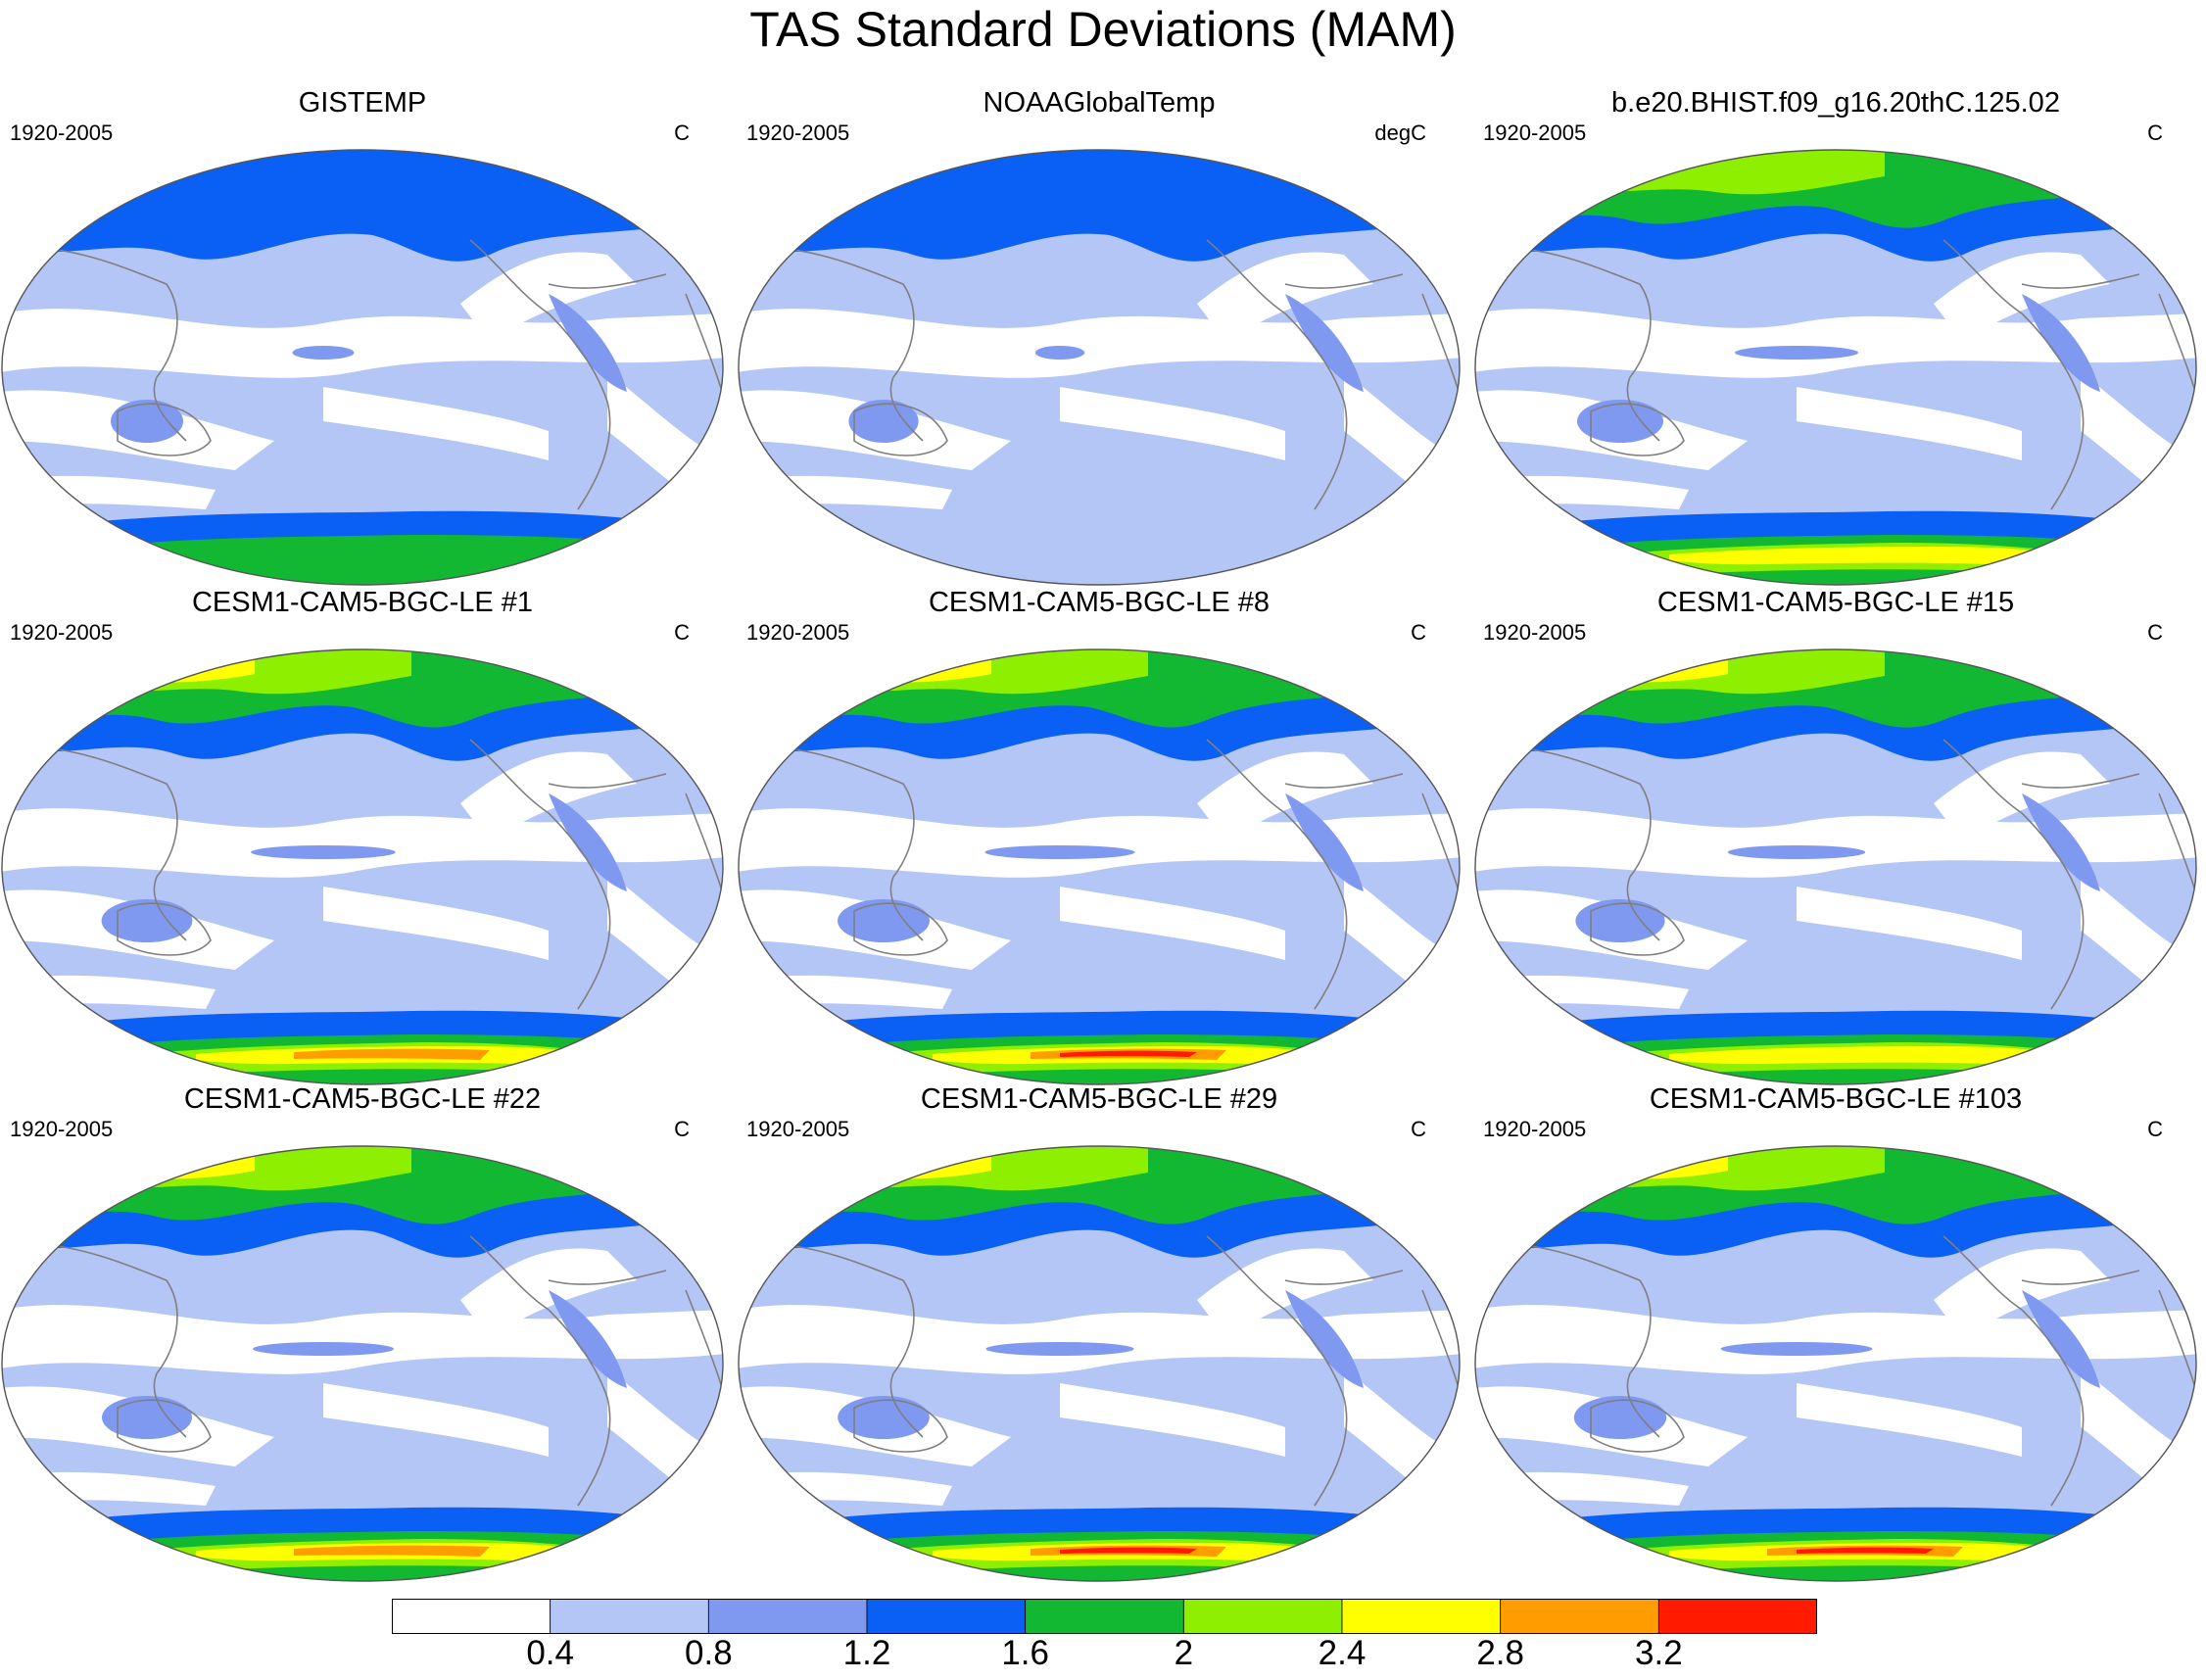  What do you see at coordinates (1835, 103) in the screenshot?
I see `panel-title: b.e20.BHIST.f09_g16.20thC.125.02` at bounding box center [1835, 103].